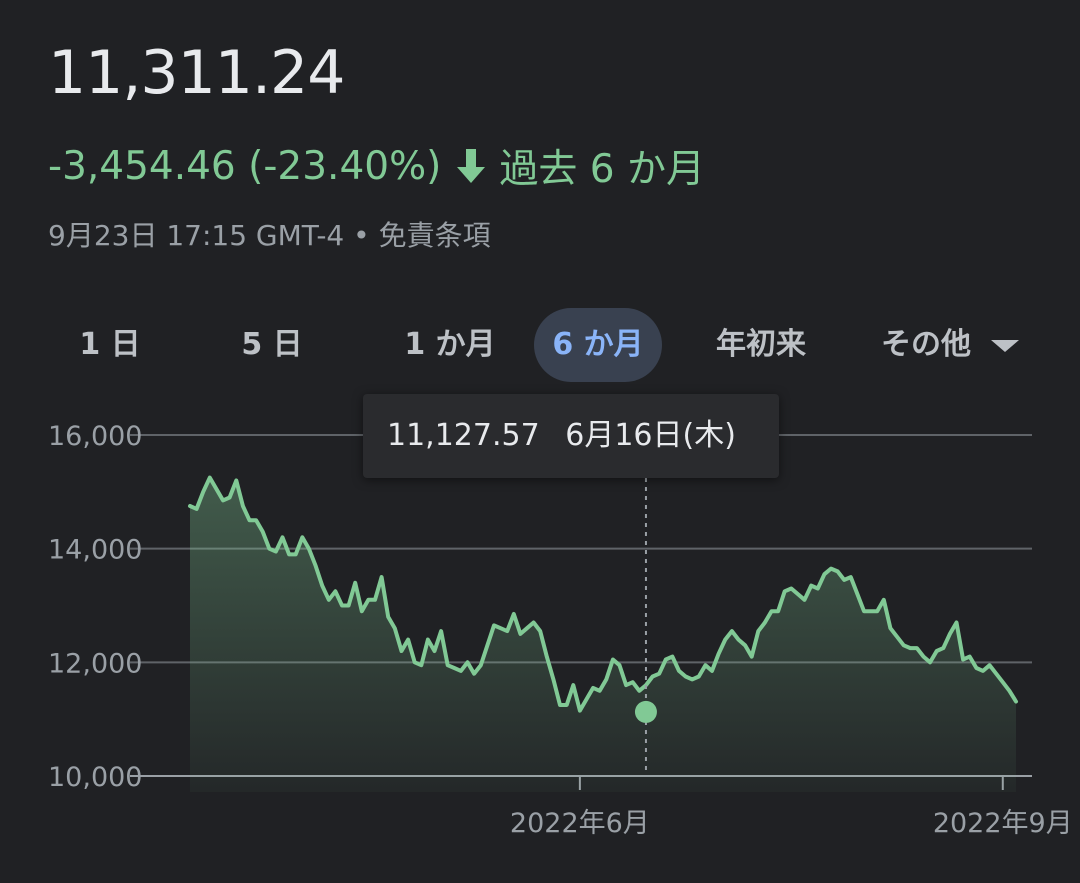 The height and width of the screenshot is (883, 1080). Describe the element at coordinates (95, 777) in the screenshot. I see `y-tick-label: 10,000` at that location.